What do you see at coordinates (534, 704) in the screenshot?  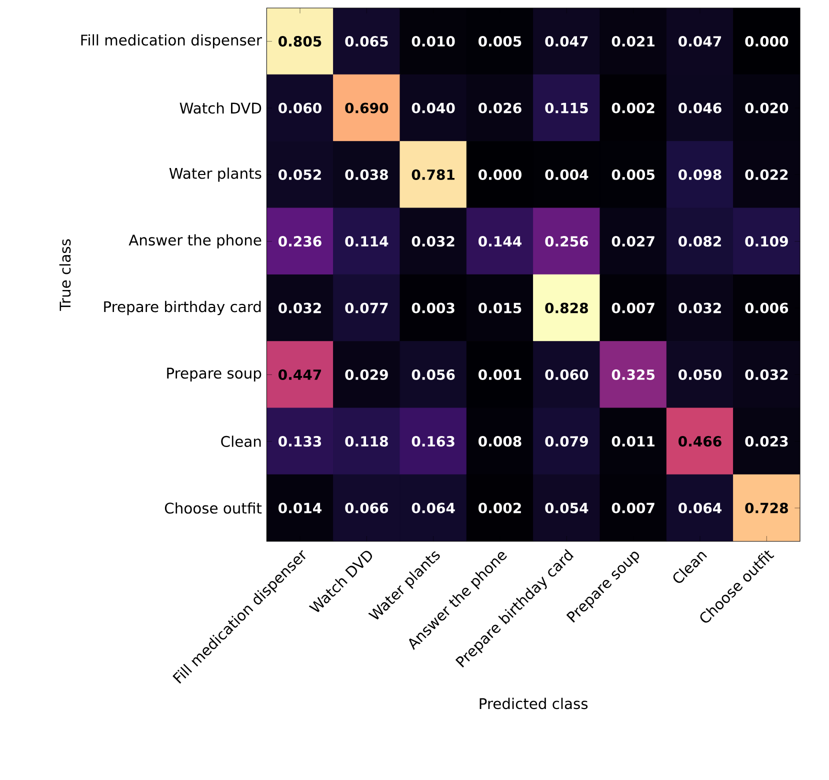 I see `x-axis-title: Predicted class` at bounding box center [534, 704].